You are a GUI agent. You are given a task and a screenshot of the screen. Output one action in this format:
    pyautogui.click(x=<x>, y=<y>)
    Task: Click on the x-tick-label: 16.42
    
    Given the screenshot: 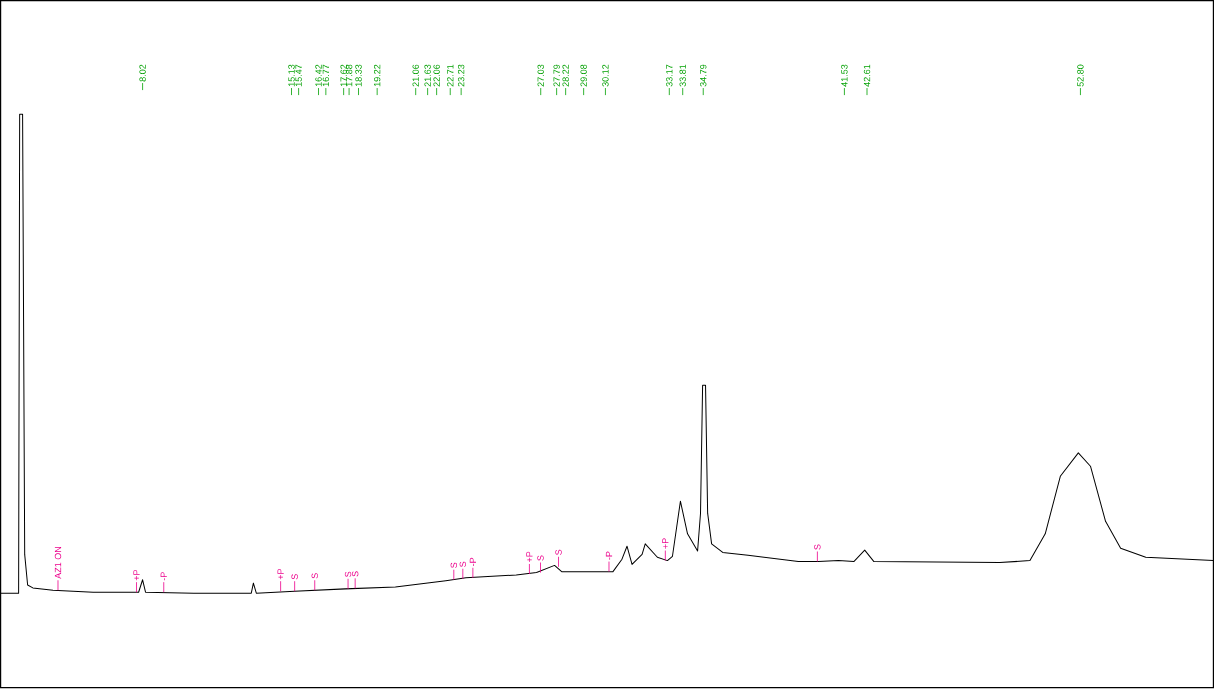 What is the action you would take?
    pyautogui.click(x=318, y=75)
    